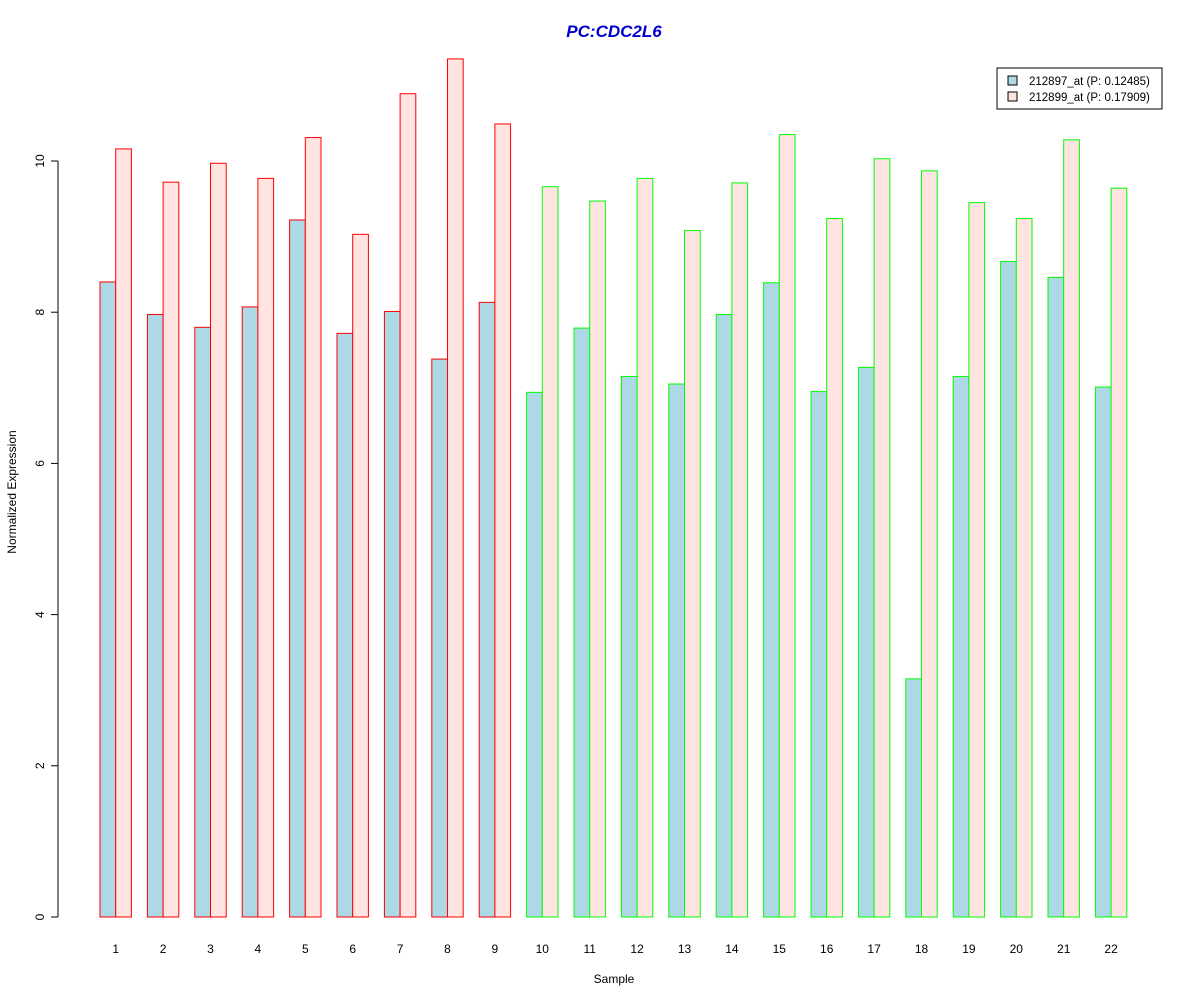 The image size is (1200, 1000). What do you see at coordinates (40, 614) in the screenshot?
I see `y-tick-label: 4` at bounding box center [40, 614].